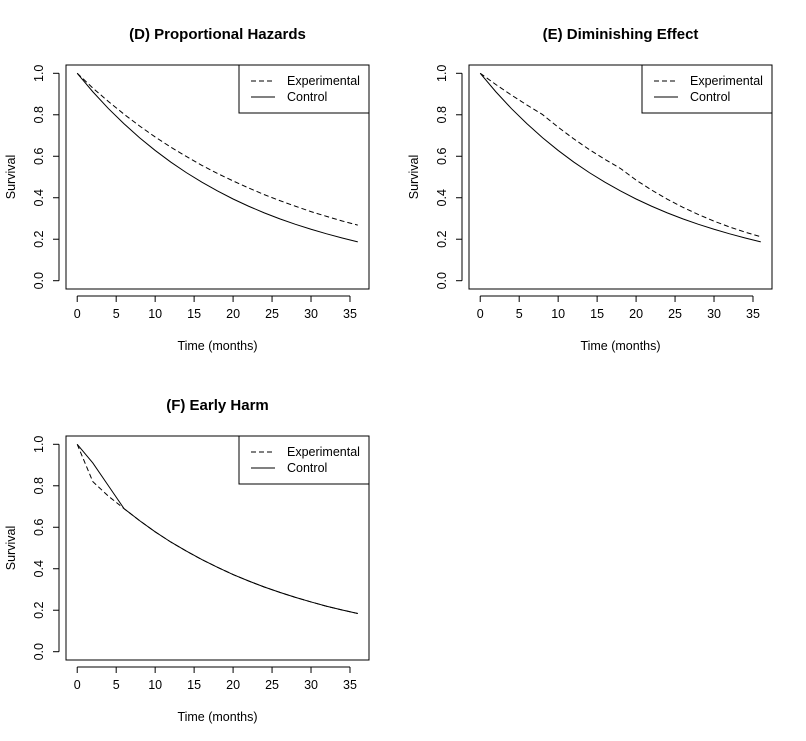  I want to click on chart-title: (D) Proportional Hazards, so click(217, 34).